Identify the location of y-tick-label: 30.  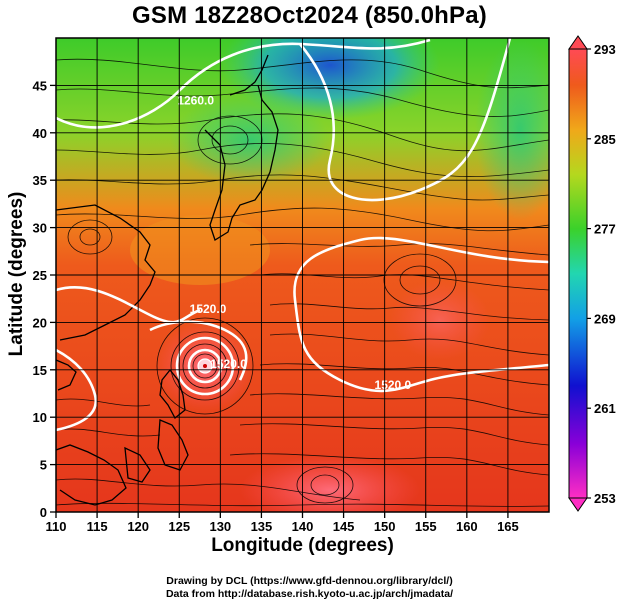
(40, 228).